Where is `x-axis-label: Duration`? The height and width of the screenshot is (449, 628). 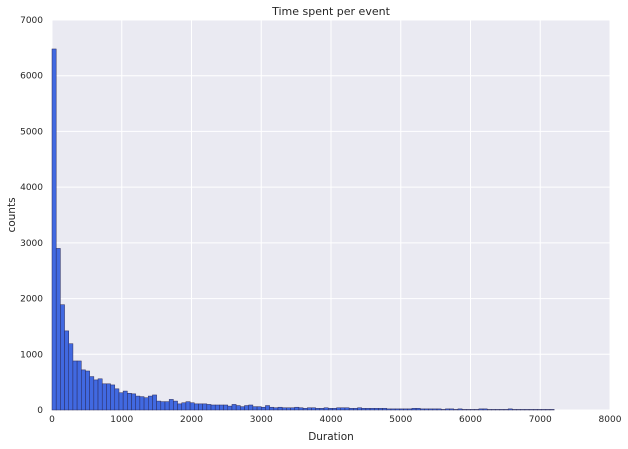
x-axis-label: Duration is located at coordinates (331, 437).